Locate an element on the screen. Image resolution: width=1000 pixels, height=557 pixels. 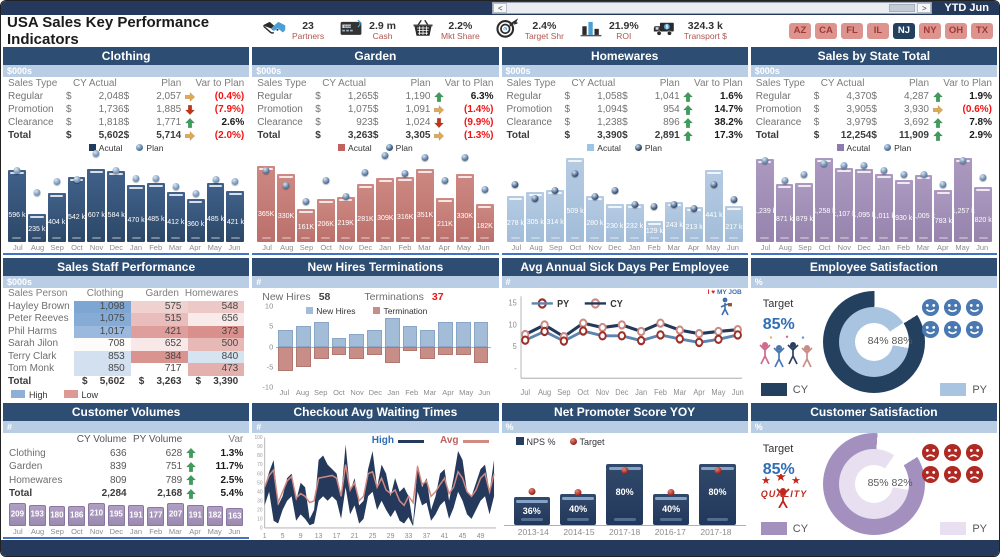
svg-text: 45 is located at coordinates (463, 536).